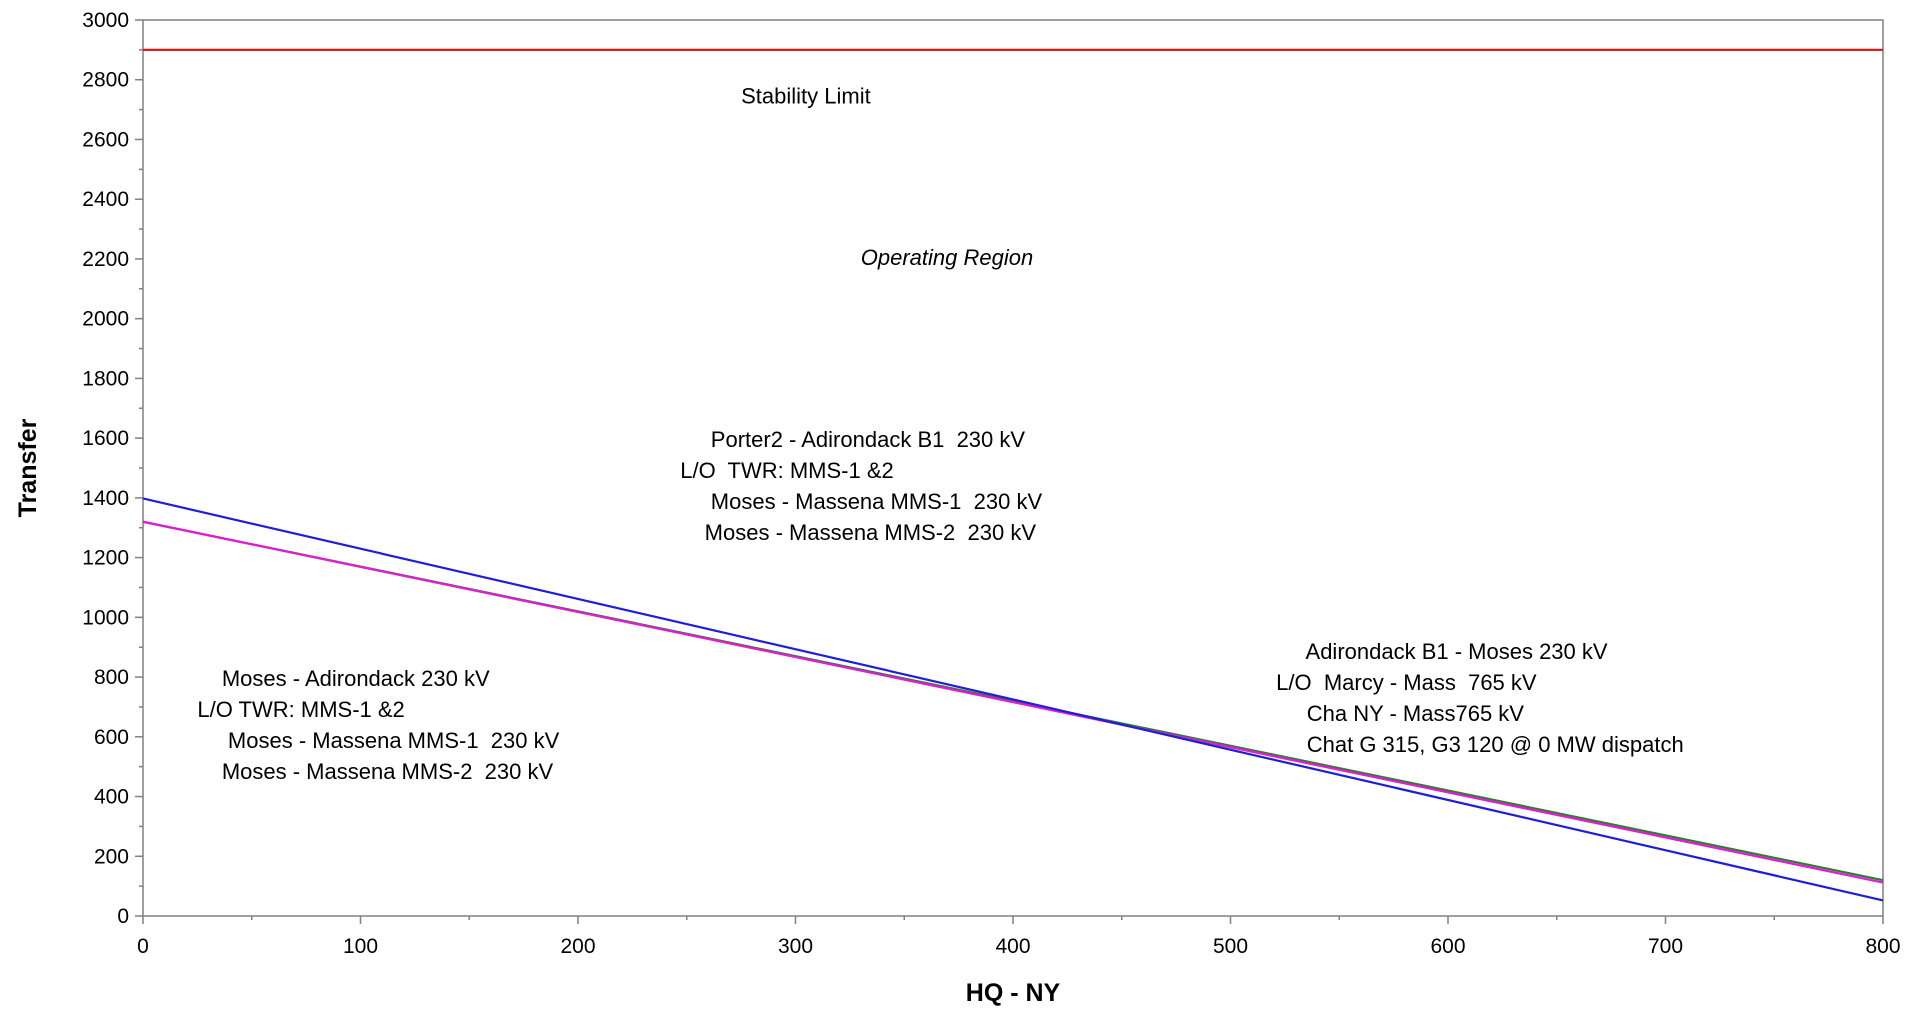 This screenshot has width=1917, height=1010. Describe the element at coordinates (1882, 946) in the screenshot. I see `x-tick-label: 800` at that location.